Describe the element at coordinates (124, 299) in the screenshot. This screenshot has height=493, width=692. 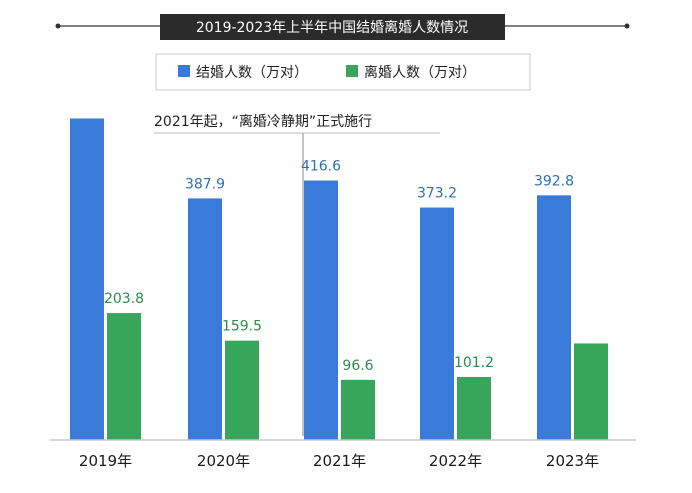
I see `value-label-divorce-0: 203.8` at that location.